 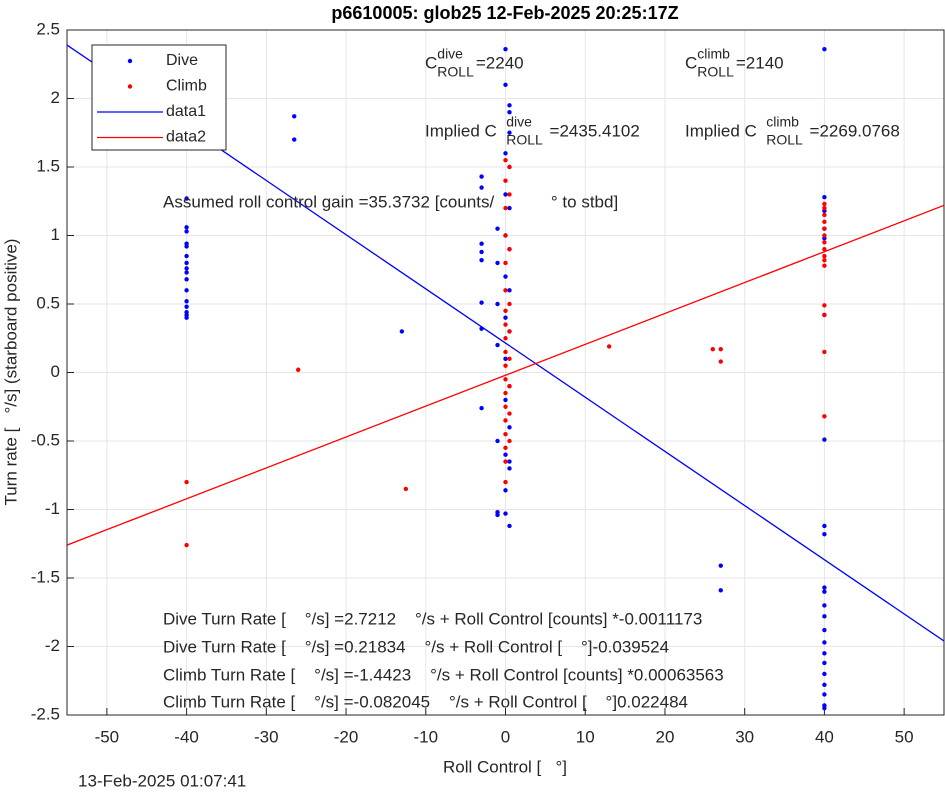 I want to click on y-tick-label: -0.5, so click(x=45, y=439).